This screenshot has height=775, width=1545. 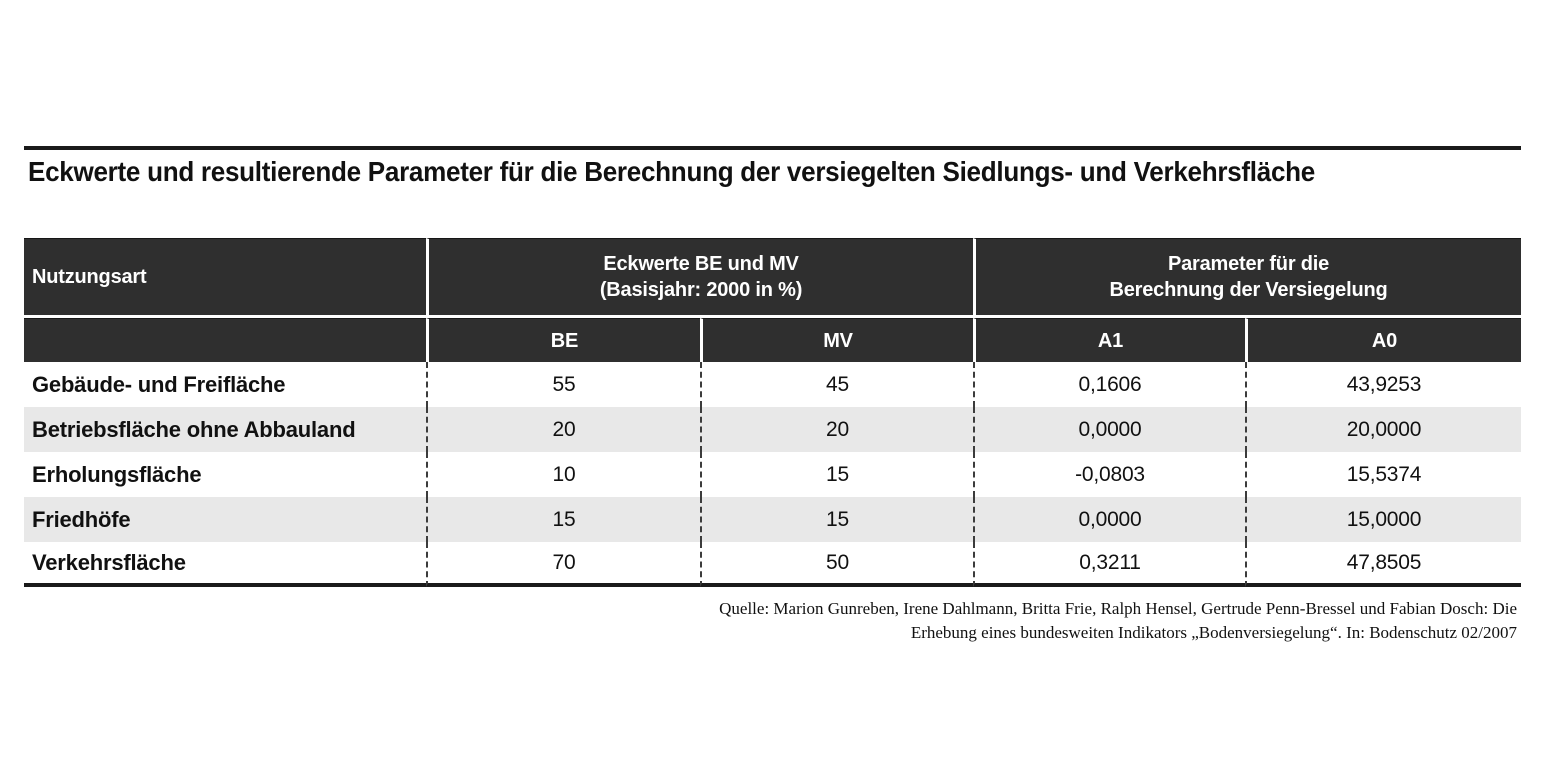 What do you see at coordinates (225, 429) in the screenshot?
I see `row-label: Betriebsfläche ohne Abbauland` at bounding box center [225, 429].